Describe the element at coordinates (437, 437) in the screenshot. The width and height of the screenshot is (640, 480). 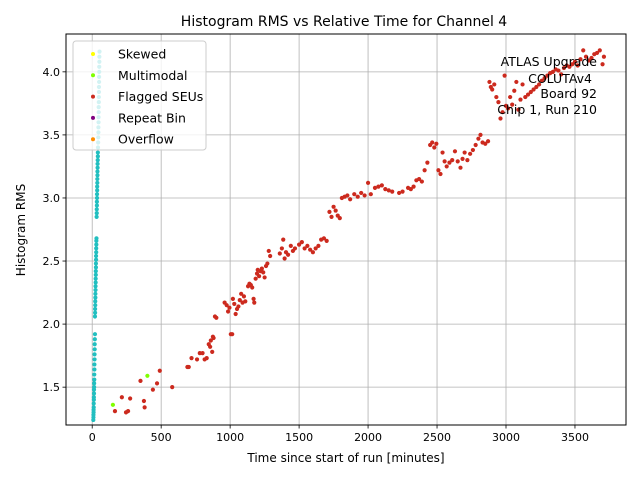
I see `x-tick-label: 2500` at that location.